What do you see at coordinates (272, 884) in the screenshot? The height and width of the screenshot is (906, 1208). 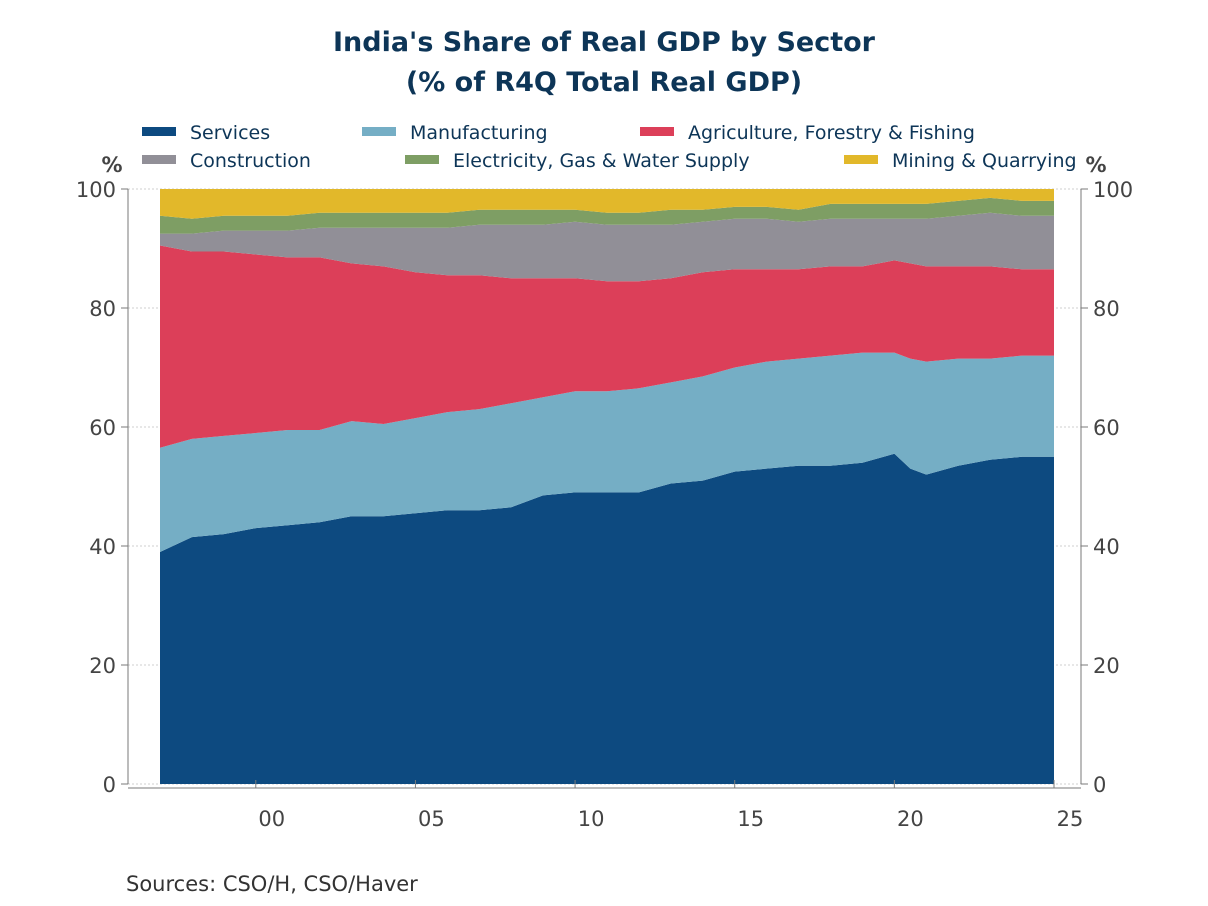 I see `source-note: Sources: CSO/H, CSO/Haver` at bounding box center [272, 884].